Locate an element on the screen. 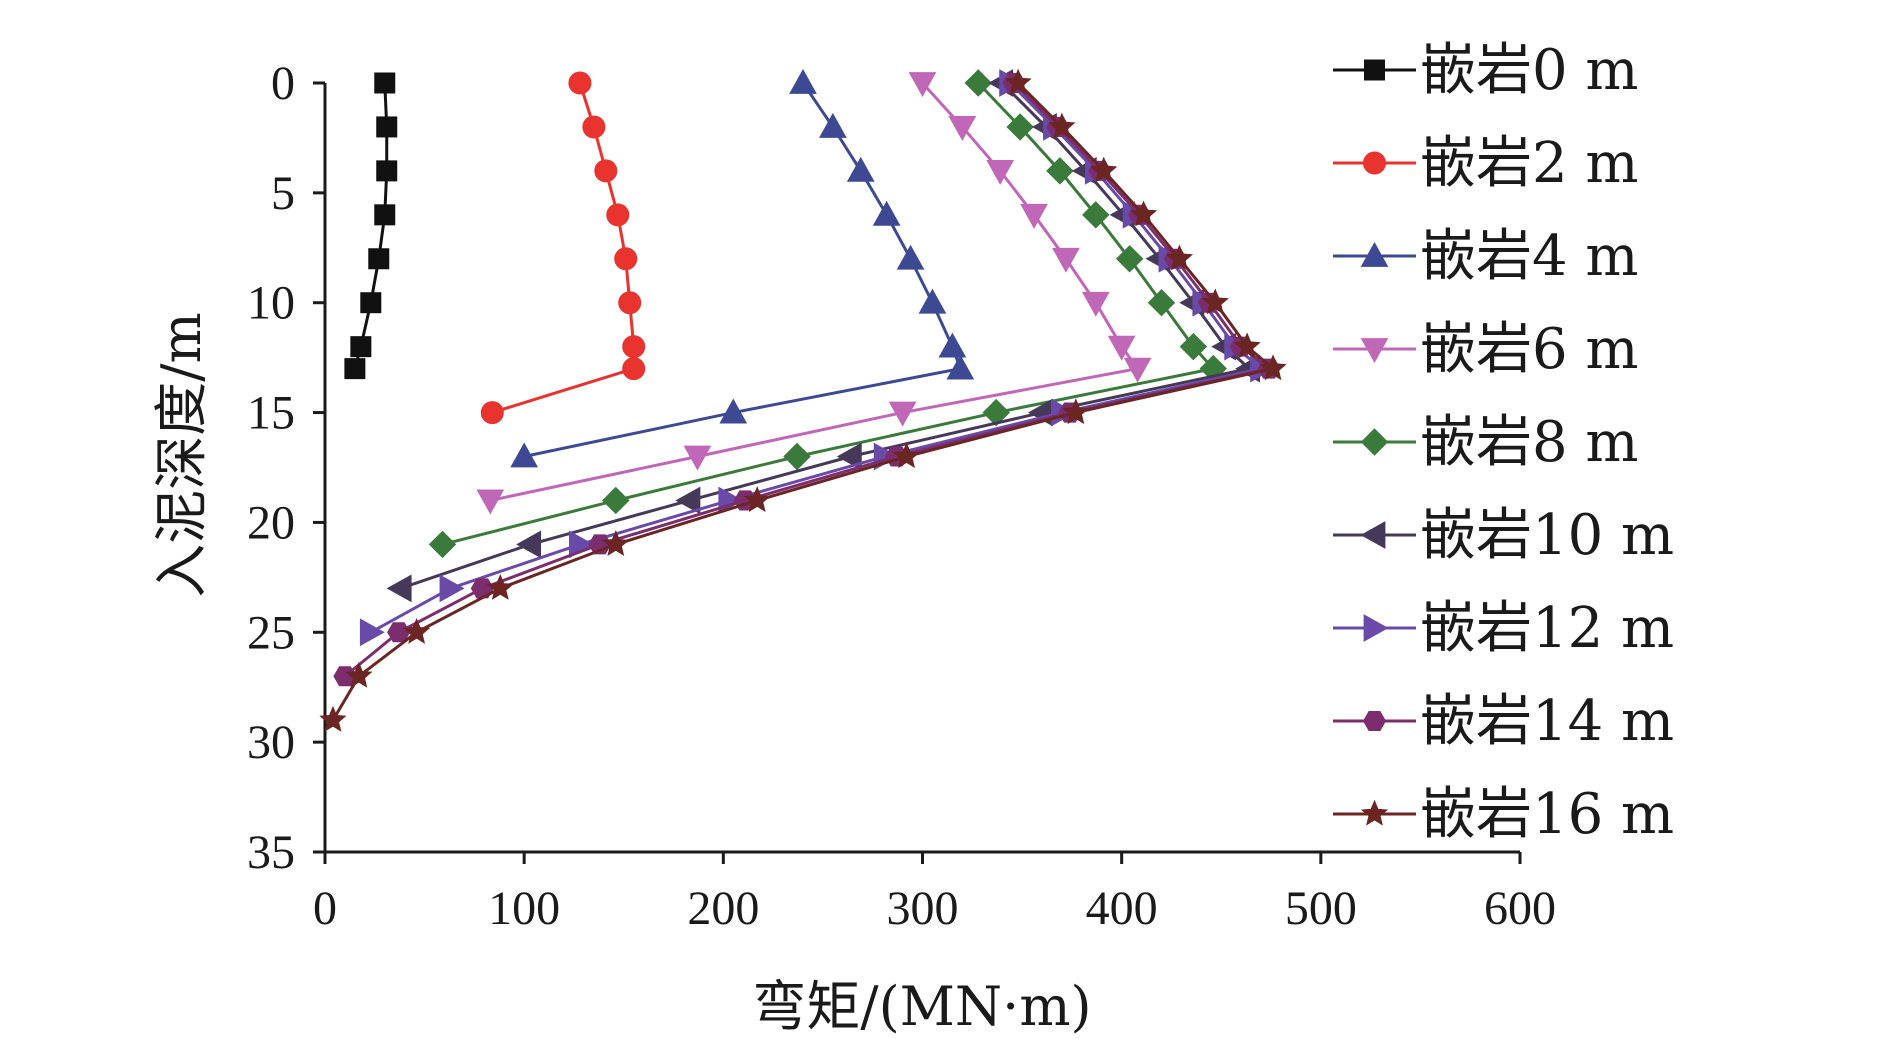 Image resolution: width=1890 pixels, height=1039 pixels. legend-label: 嵌岩8 m is located at coordinates (1529, 442).